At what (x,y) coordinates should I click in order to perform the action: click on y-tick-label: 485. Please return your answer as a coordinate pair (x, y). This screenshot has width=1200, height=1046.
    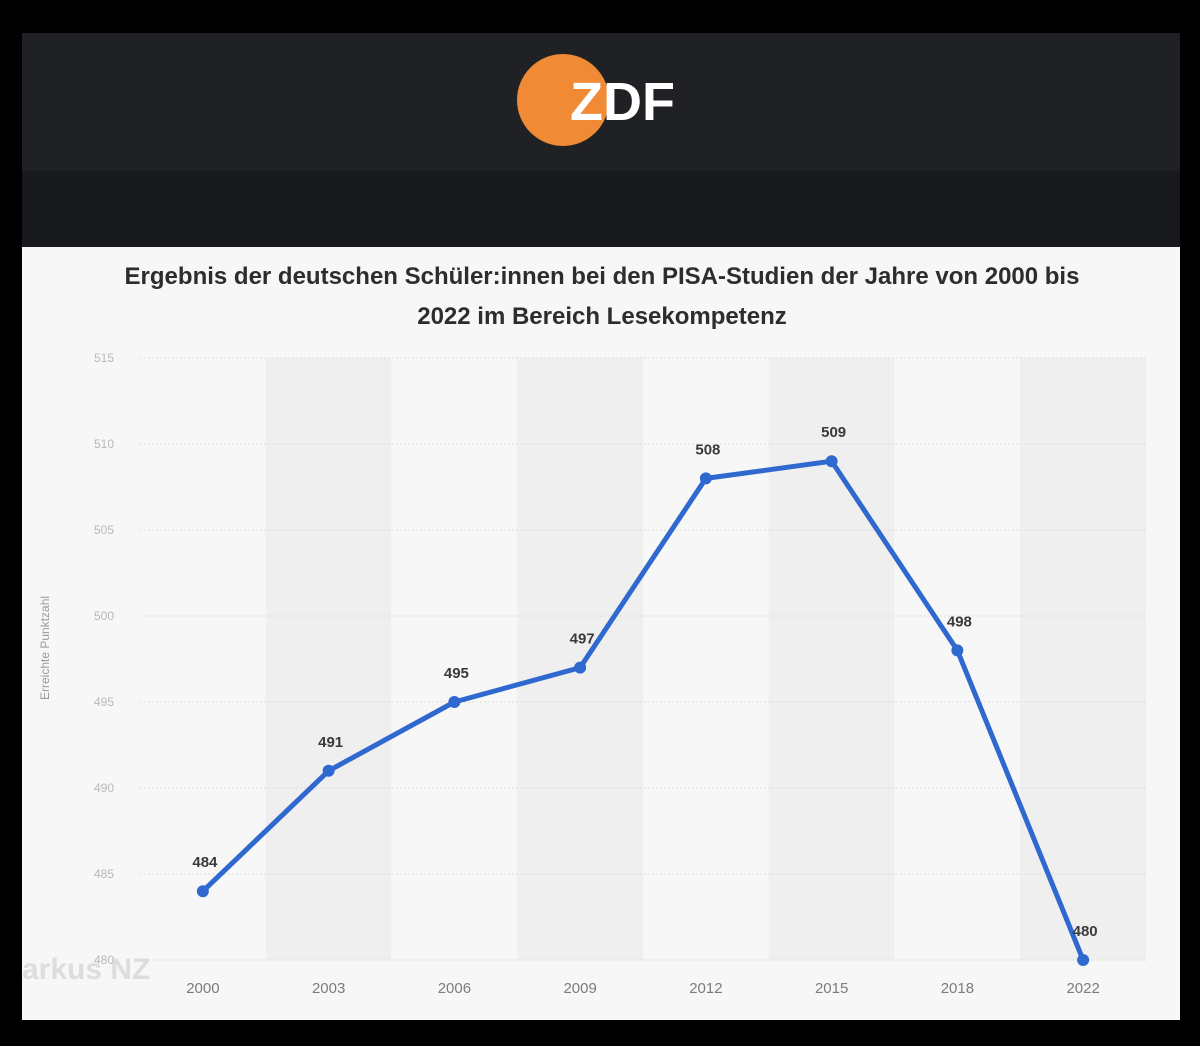
    Looking at the image, I should click on (104, 874).